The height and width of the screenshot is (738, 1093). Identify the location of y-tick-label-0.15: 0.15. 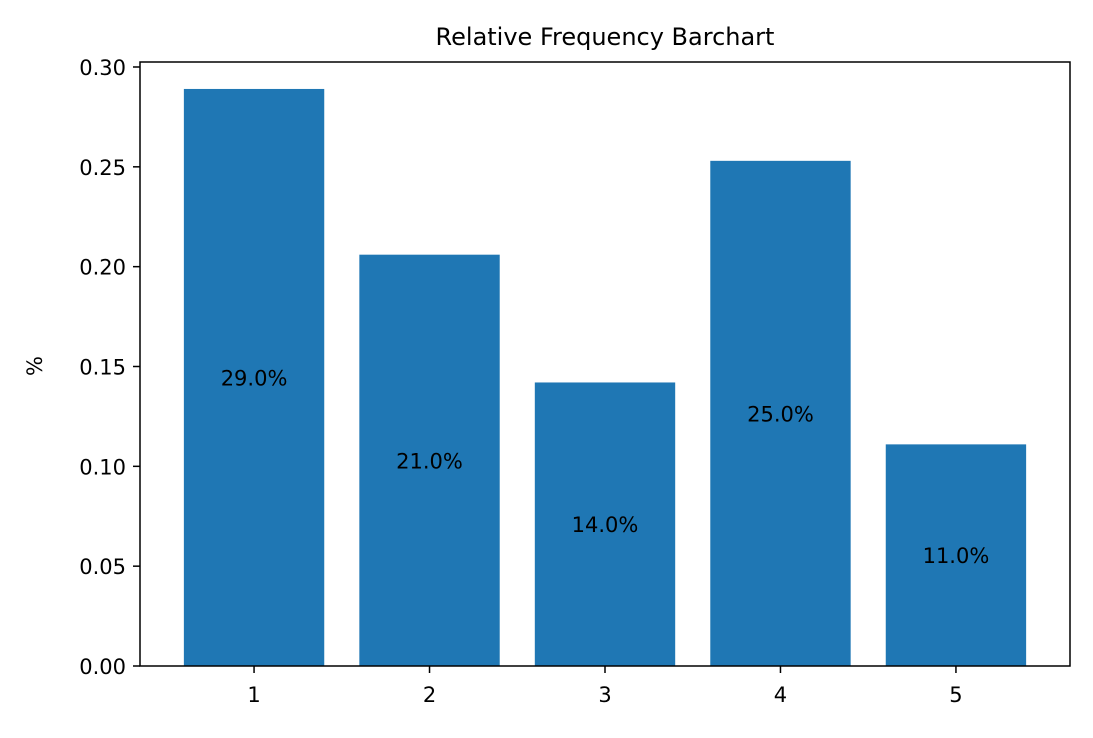
(102, 367).